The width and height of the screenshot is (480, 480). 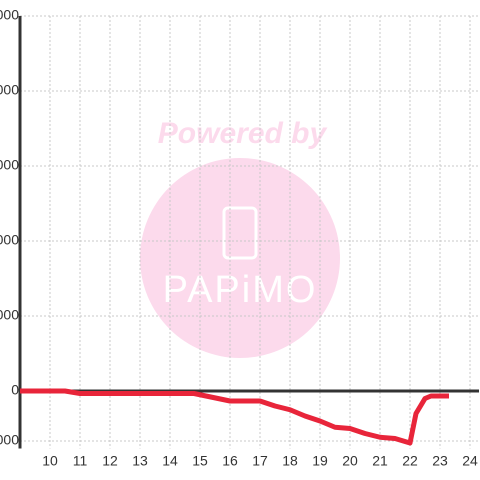 I want to click on x-tick-label: 20, so click(x=350, y=461).